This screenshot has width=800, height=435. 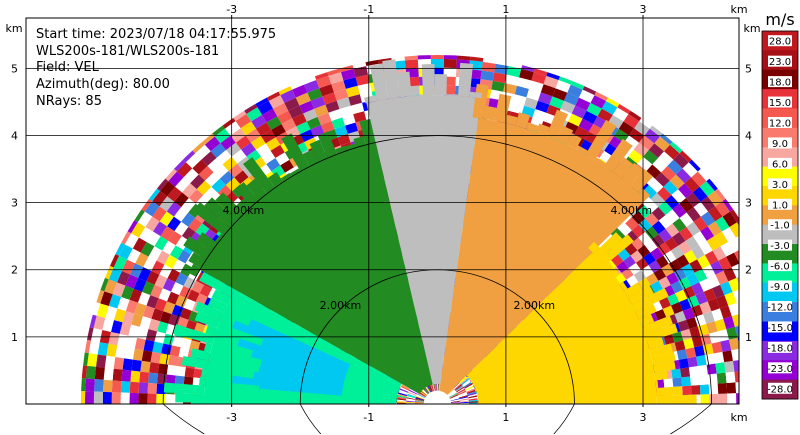 I want to click on range-ring, so click(x=437, y=337).